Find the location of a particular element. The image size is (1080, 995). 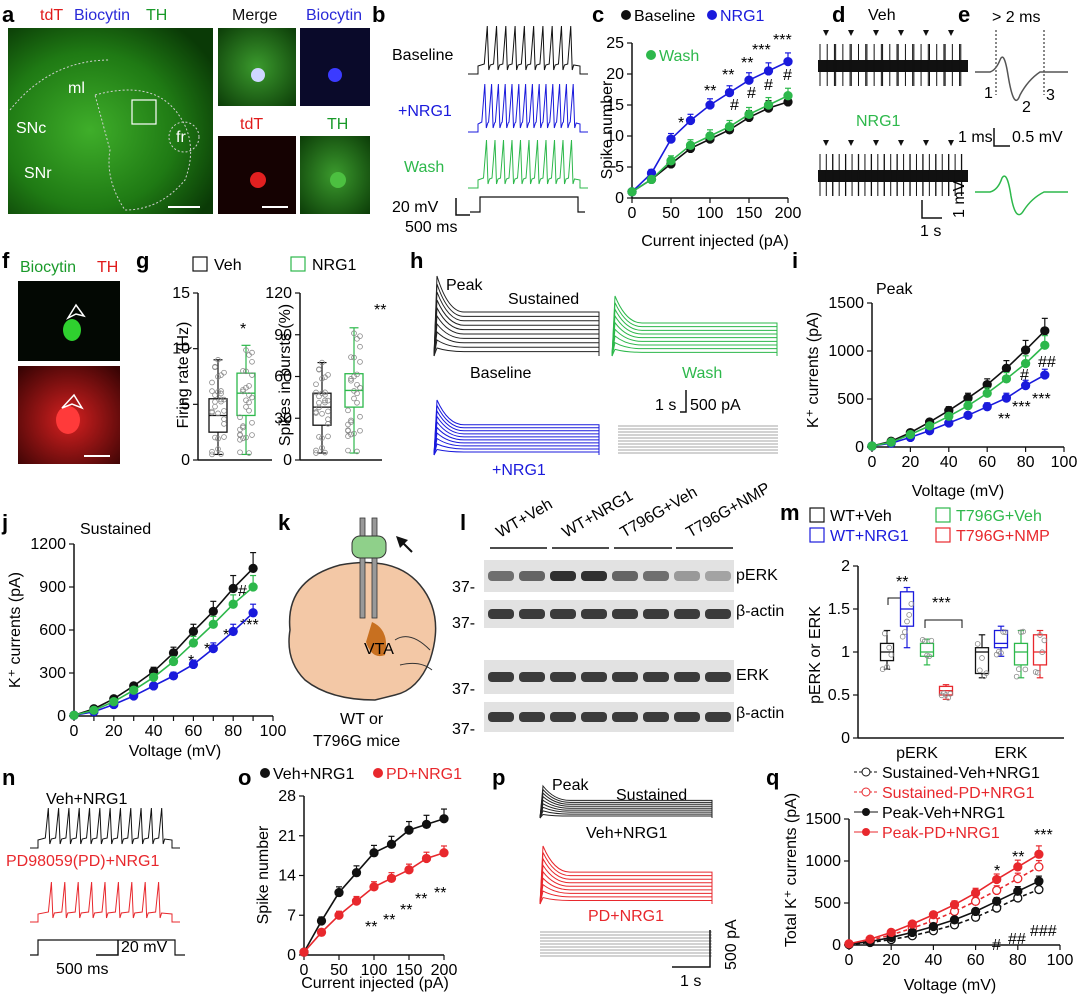

q-legend-3: Peak-PD+NRG1 is located at coordinates (941, 833).